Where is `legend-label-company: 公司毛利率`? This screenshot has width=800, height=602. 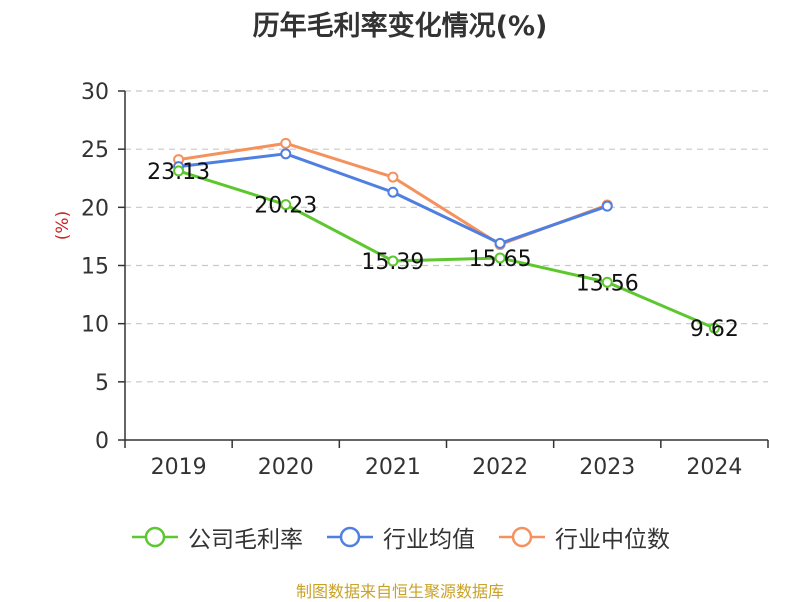 legend-label-company: 公司毛利率 is located at coordinates (245, 540).